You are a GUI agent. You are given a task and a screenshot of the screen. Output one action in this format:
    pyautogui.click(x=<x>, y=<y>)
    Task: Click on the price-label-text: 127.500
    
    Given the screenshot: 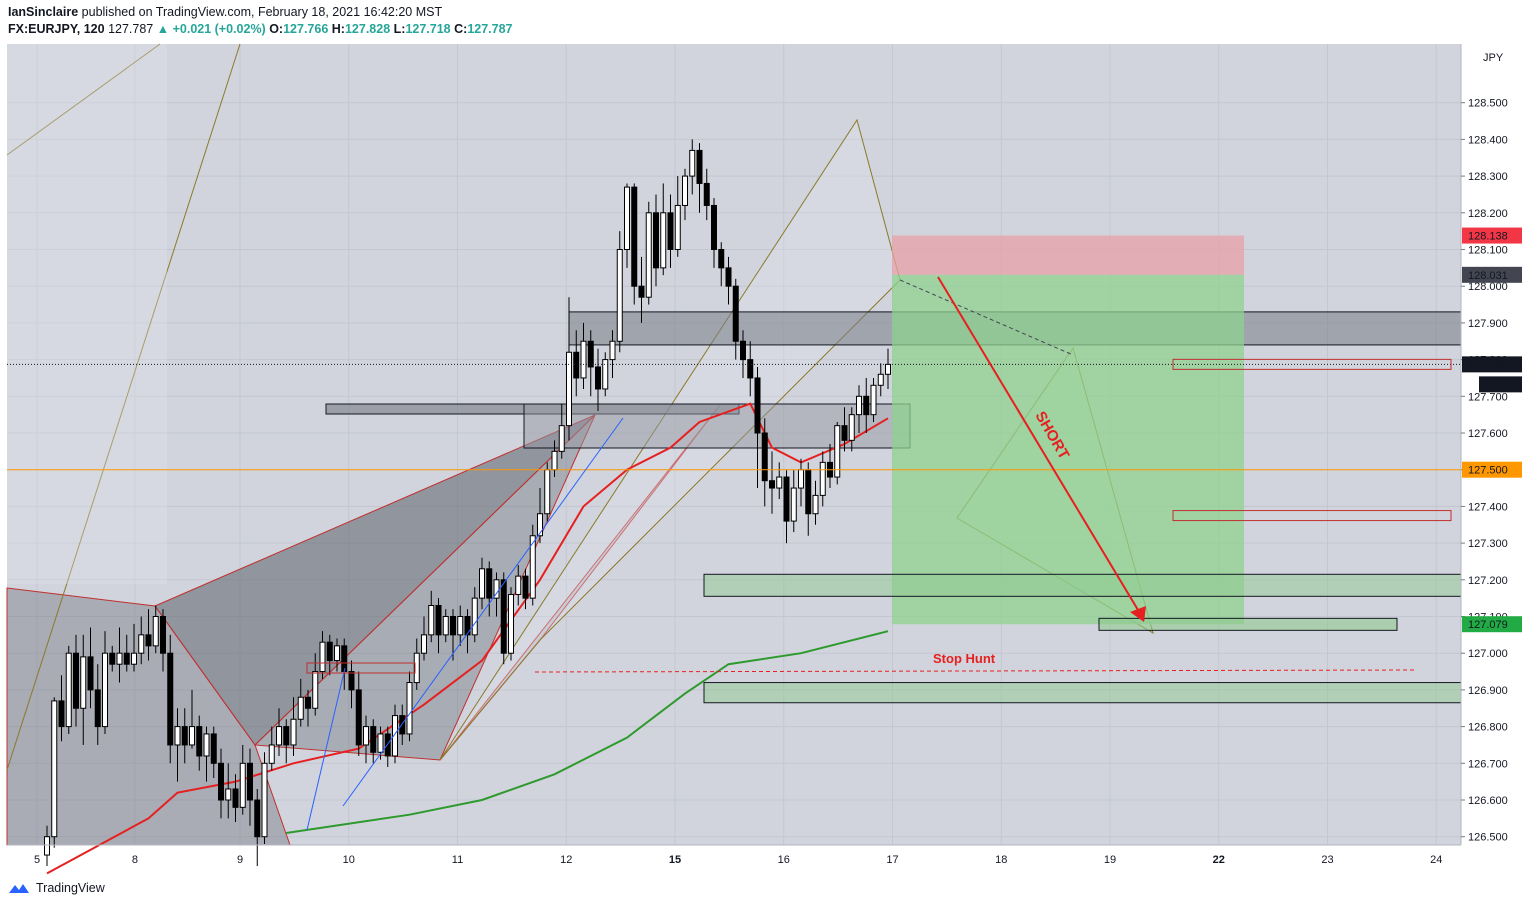 What is the action you would take?
    pyautogui.click(x=1488, y=471)
    